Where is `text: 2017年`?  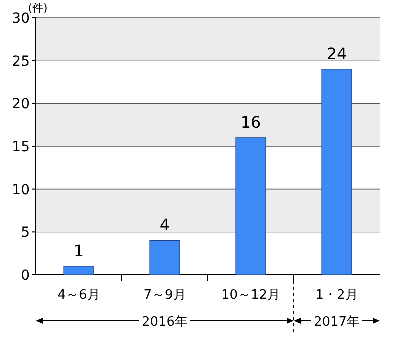
text: 2017年 is located at coordinates (337, 322).